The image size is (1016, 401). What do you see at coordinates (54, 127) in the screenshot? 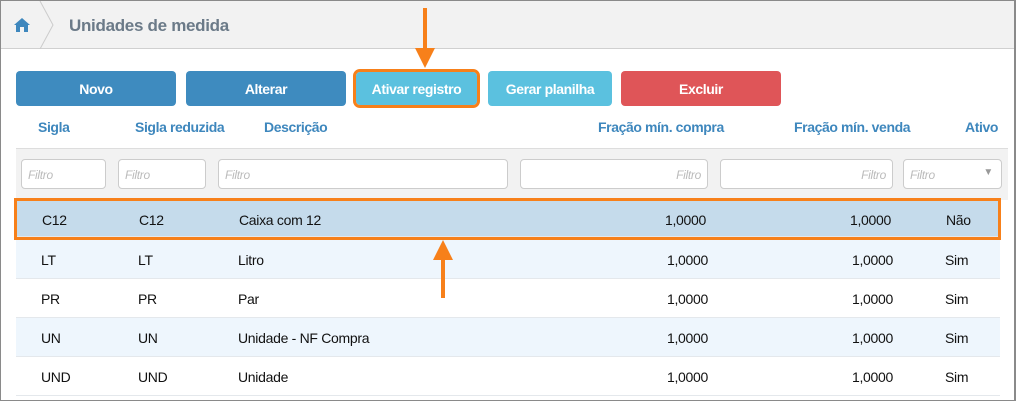
I see `column-header-sigla: Sigla` at bounding box center [54, 127].